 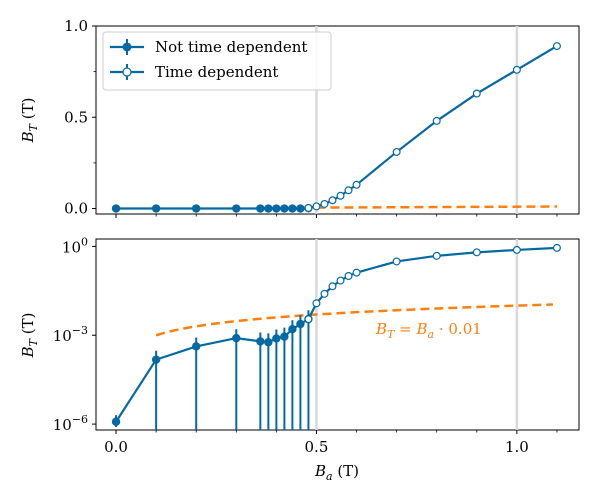 I want to click on bottom-series-line-not-time-dependent, so click(x=212, y=370).